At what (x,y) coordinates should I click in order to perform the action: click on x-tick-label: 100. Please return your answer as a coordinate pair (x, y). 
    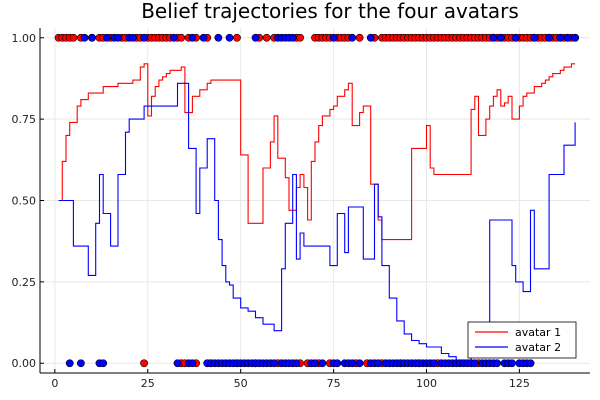
    Looking at the image, I should click on (426, 383).